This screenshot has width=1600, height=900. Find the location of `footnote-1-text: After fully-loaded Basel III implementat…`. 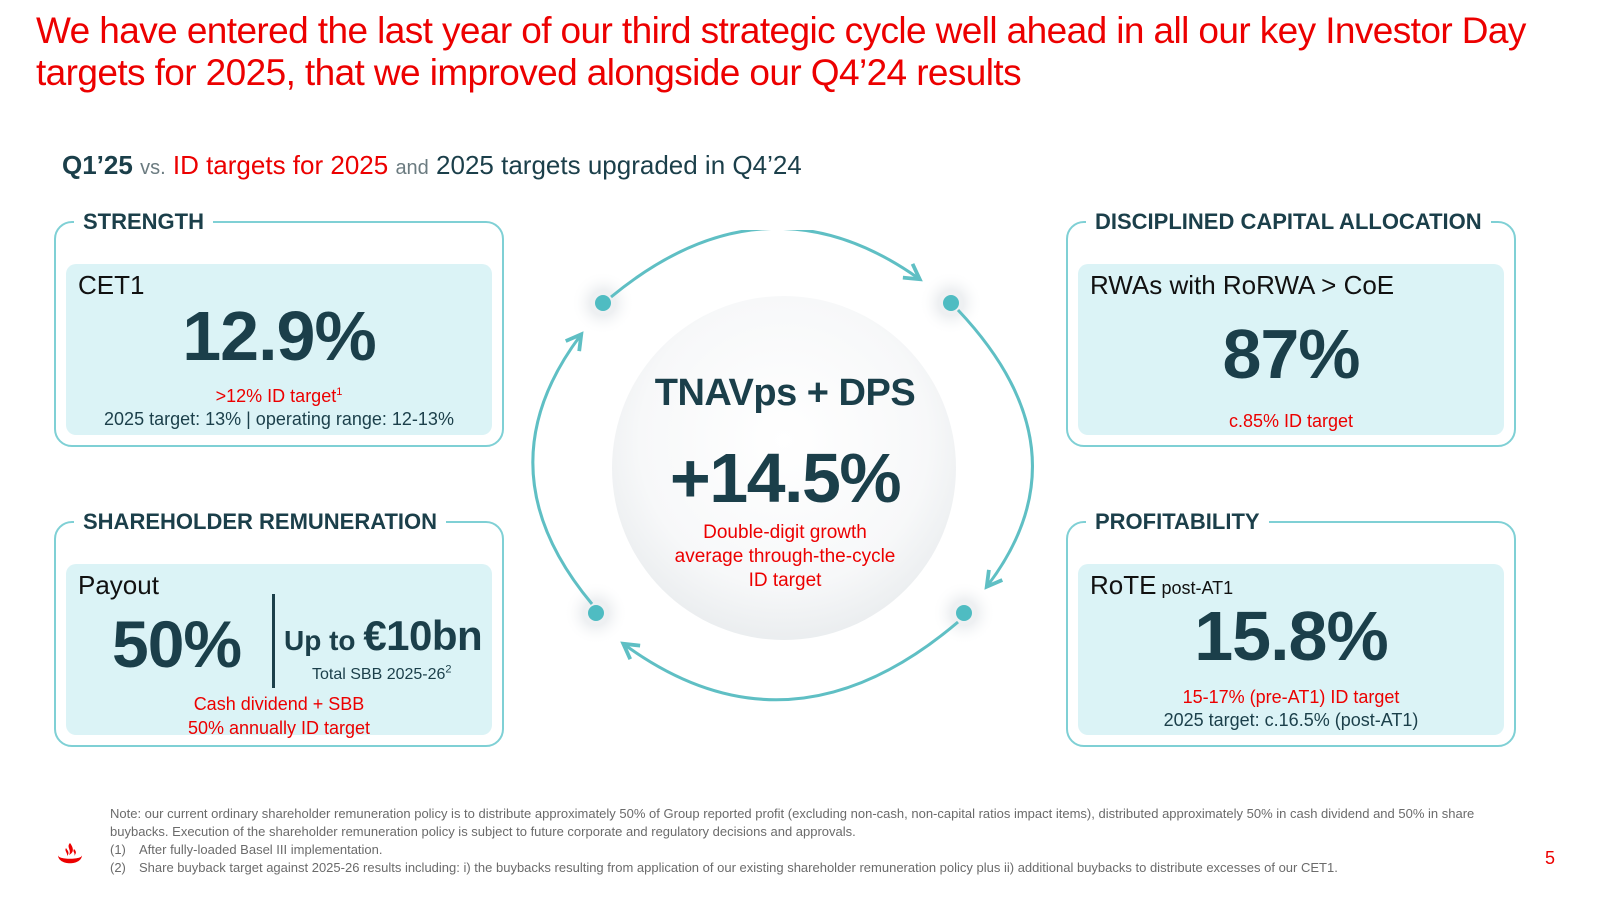

footnote-1-text: After fully-loaded Basel III implementat… is located at coordinates (261, 849).